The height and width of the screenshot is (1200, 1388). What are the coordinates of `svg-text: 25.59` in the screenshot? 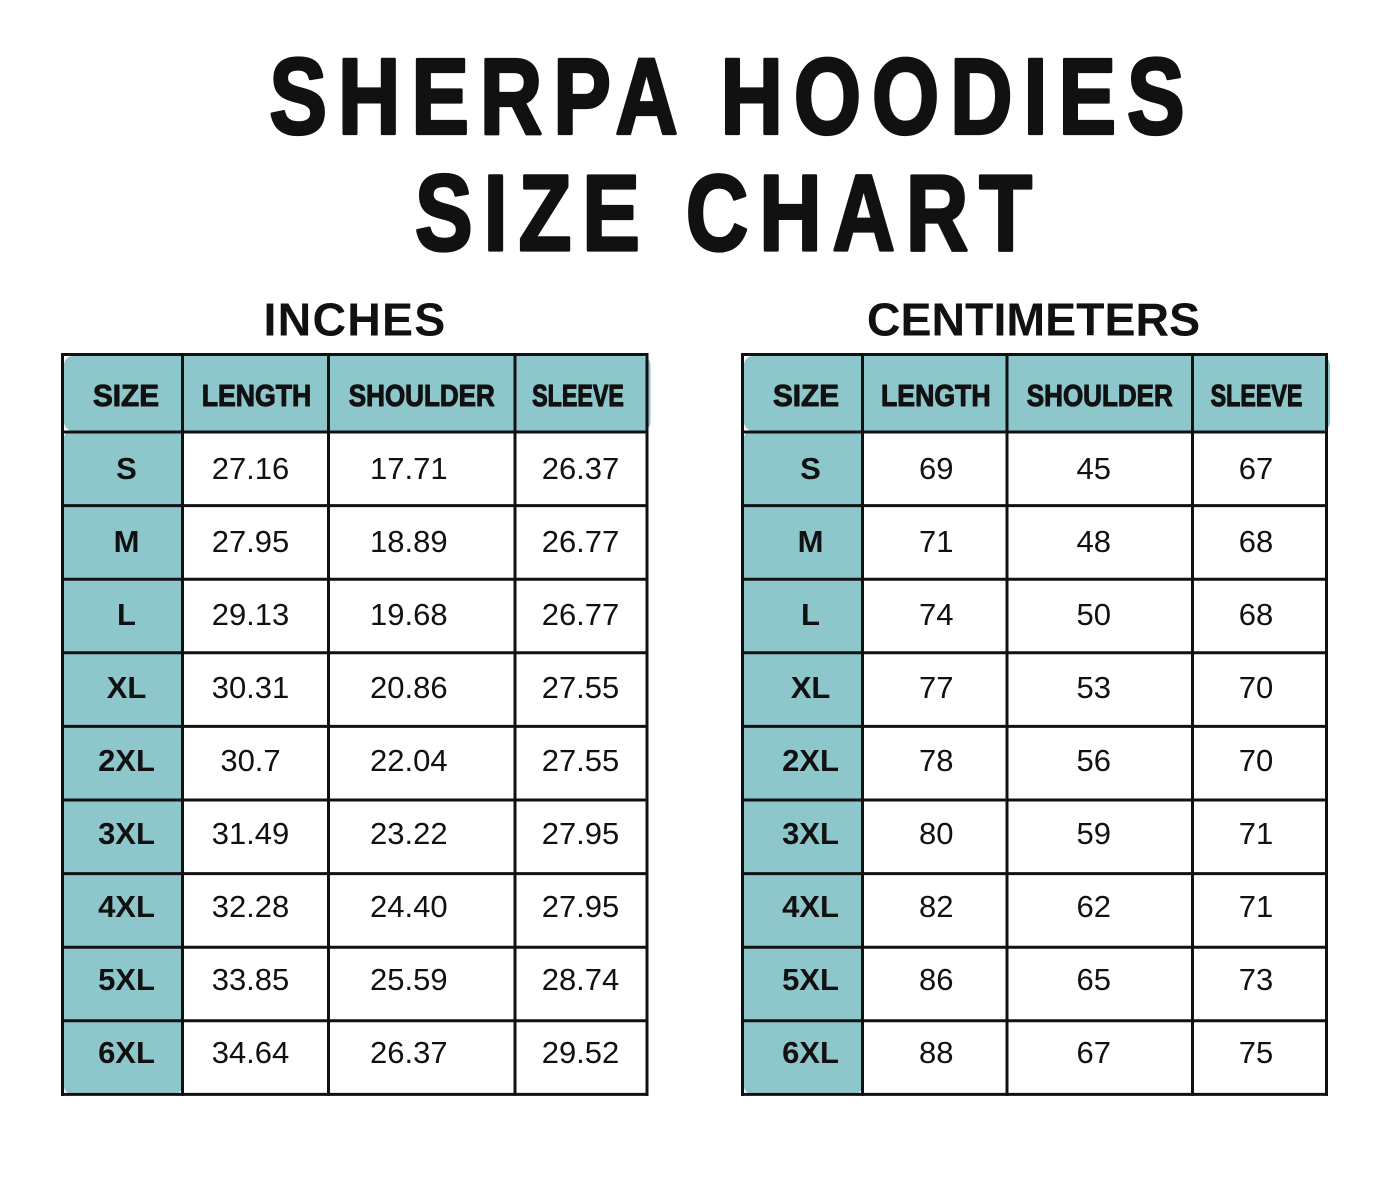 It's located at (409, 979).